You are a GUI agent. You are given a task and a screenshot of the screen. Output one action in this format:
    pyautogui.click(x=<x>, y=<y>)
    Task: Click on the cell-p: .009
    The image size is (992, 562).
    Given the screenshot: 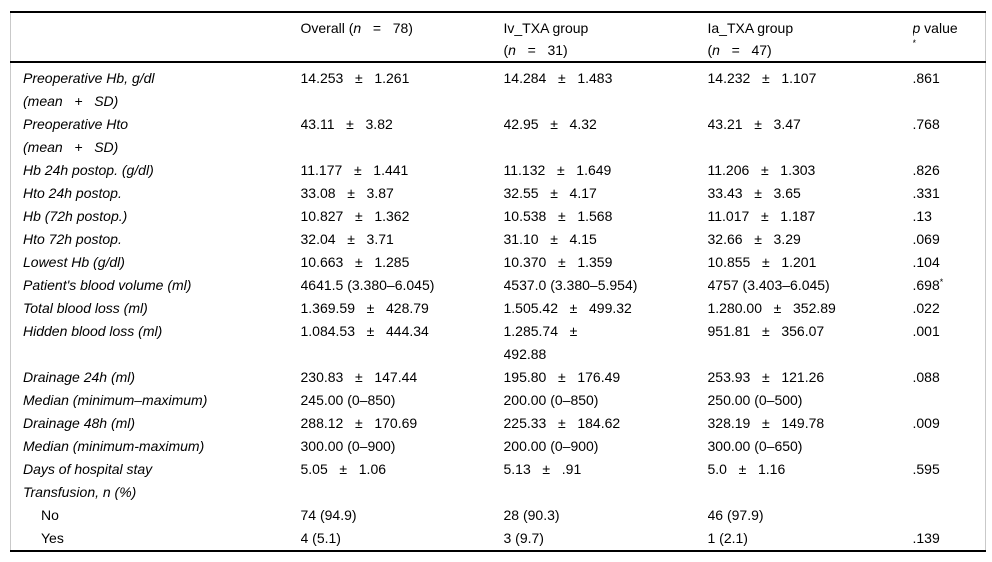 What is the action you would take?
    pyautogui.click(x=926, y=423)
    